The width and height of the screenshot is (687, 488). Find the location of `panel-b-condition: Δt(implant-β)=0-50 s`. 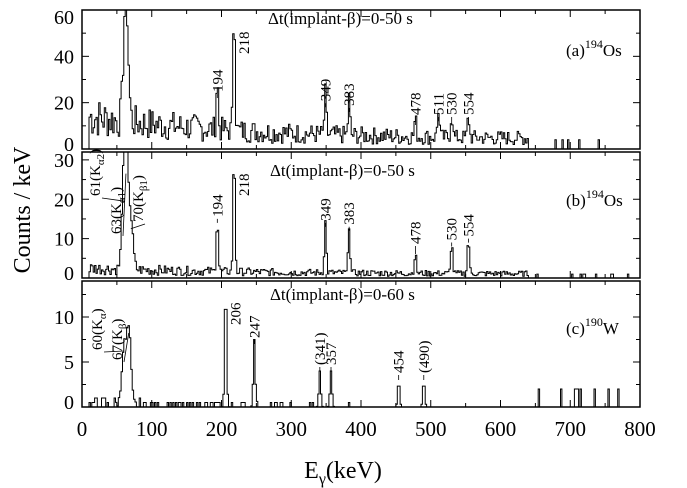

panel-b-condition: Δt(implant-β)=0-50 s is located at coordinates (342, 170).